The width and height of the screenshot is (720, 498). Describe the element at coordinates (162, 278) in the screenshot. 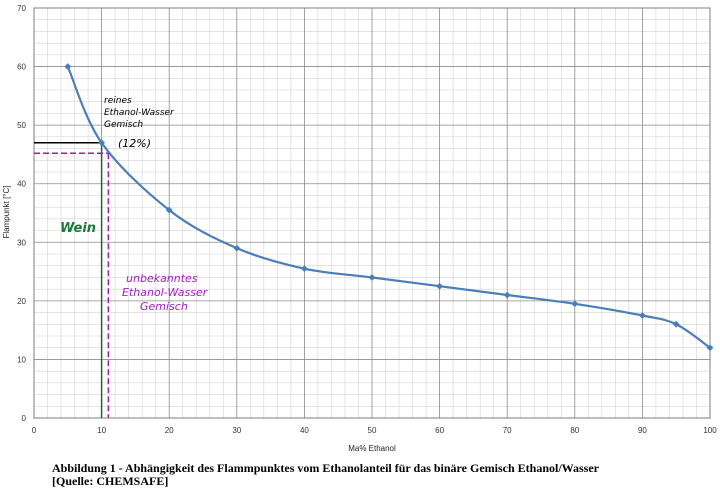

I see `annotation-unknown-mixture-line1: unbekanntes` at that location.